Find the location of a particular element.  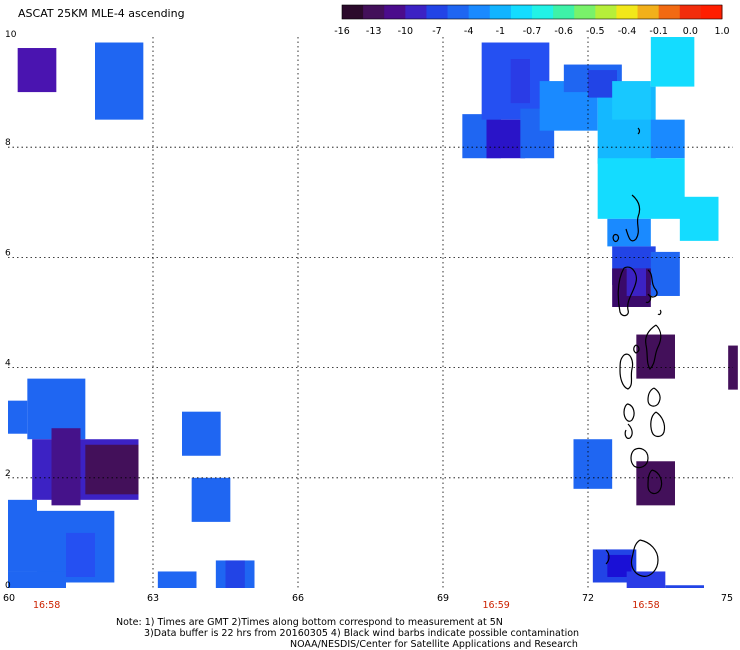

colorbar-label: -0.5 is located at coordinates (595, 31).